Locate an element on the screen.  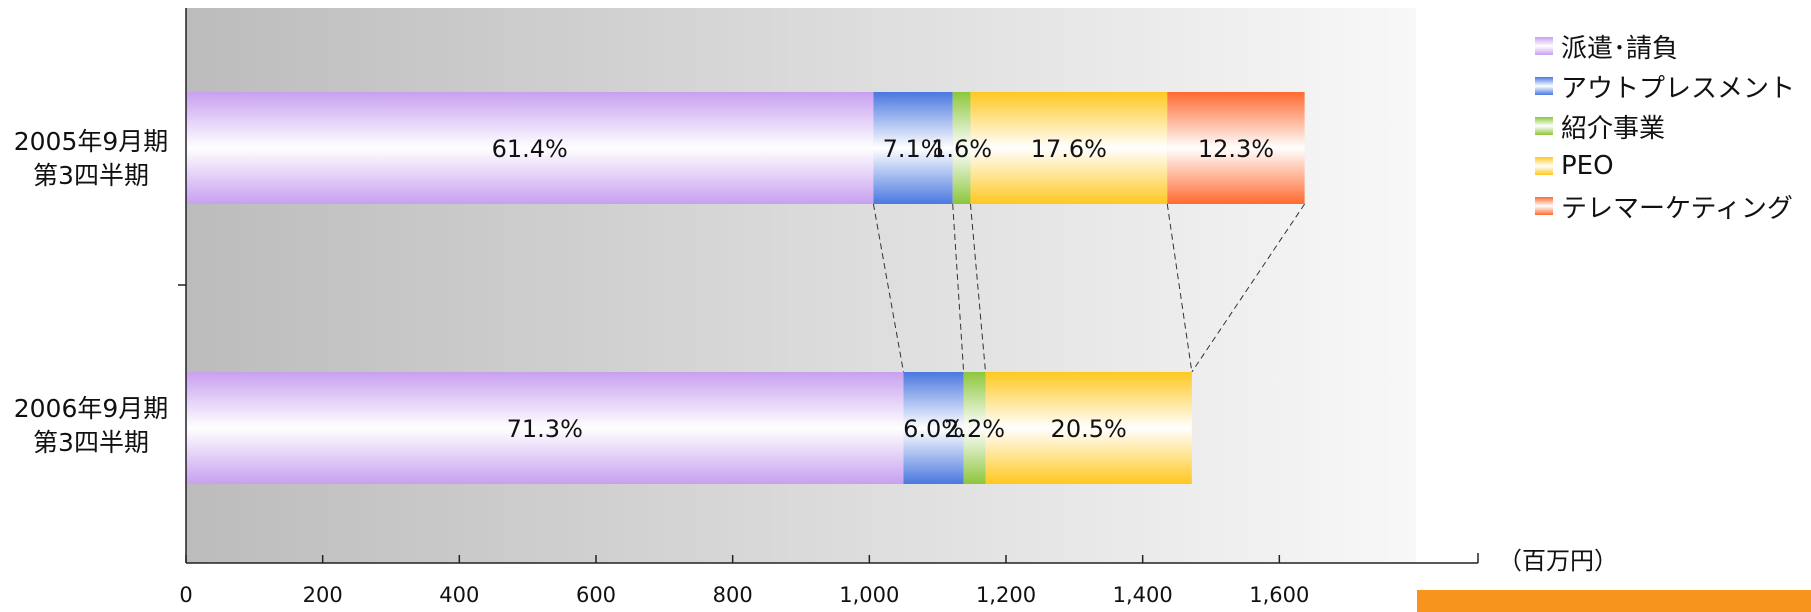
data-label-c0-s4: 12.3% is located at coordinates (1236, 149).